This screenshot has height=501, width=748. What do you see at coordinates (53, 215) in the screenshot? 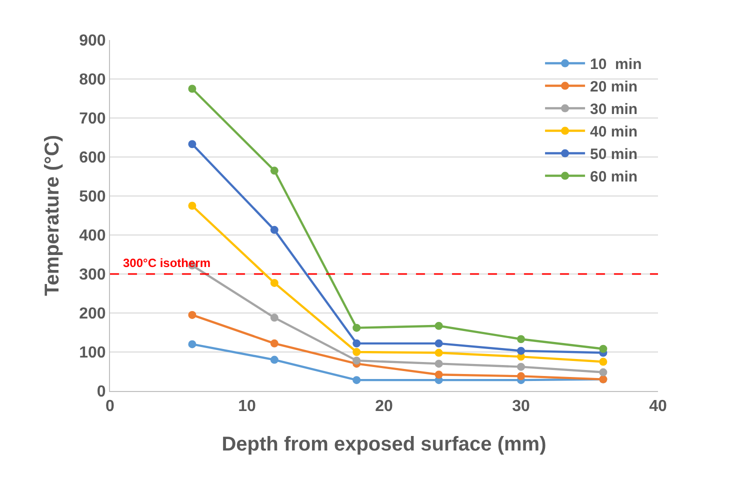
I see `y-axis-title: Temperature (°C)` at bounding box center [53, 215].